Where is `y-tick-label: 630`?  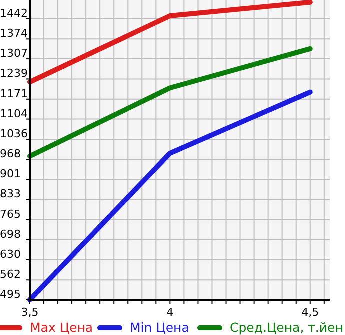 y-tick-label: 630 is located at coordinates (10, 254).